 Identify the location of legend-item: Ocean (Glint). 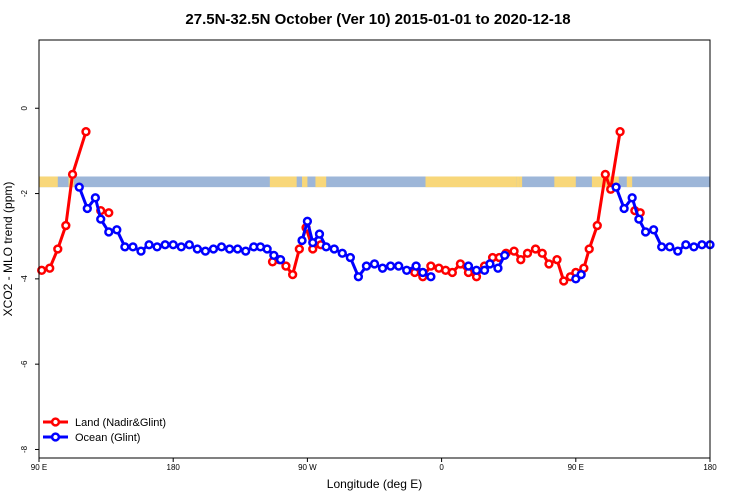
(91, 438).